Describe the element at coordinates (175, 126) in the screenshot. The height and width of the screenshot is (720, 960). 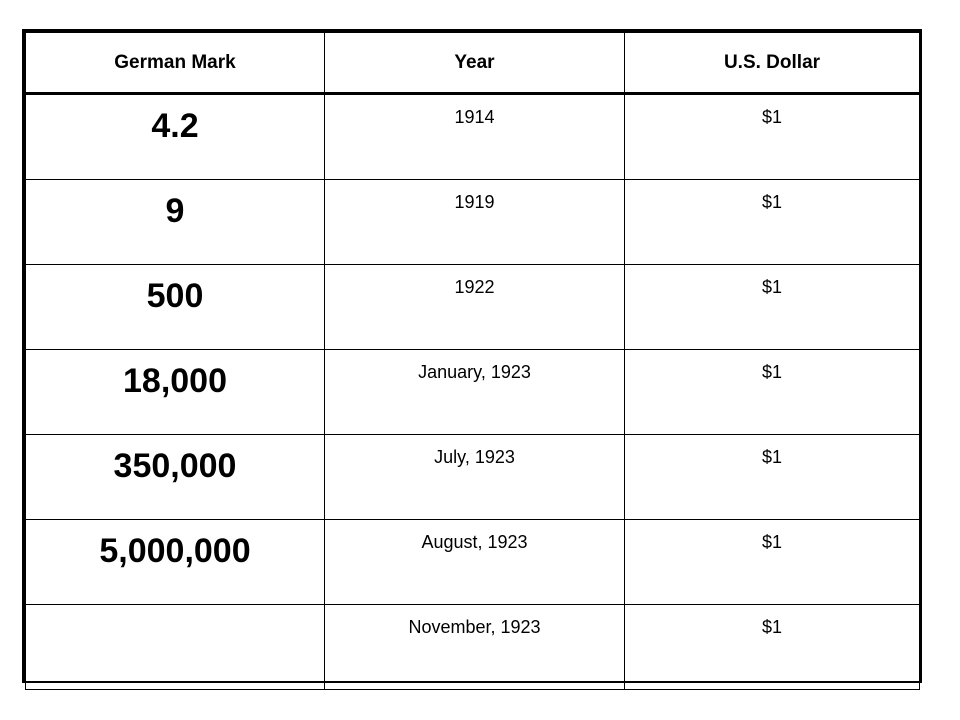
I see `german-mark-value: 4.2` at that location.